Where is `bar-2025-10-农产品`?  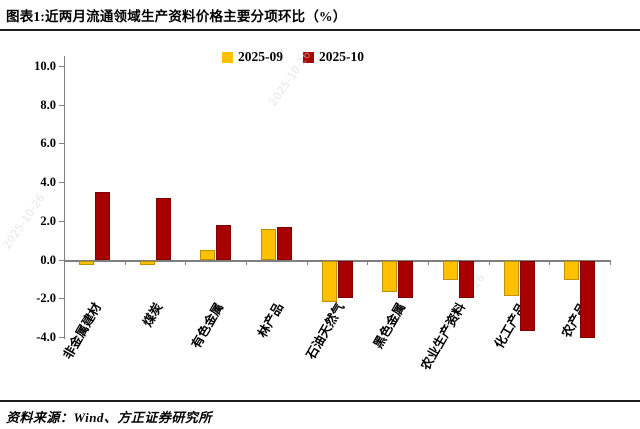 bar-2025-10-农产品 is located at coordinates (587, 299).